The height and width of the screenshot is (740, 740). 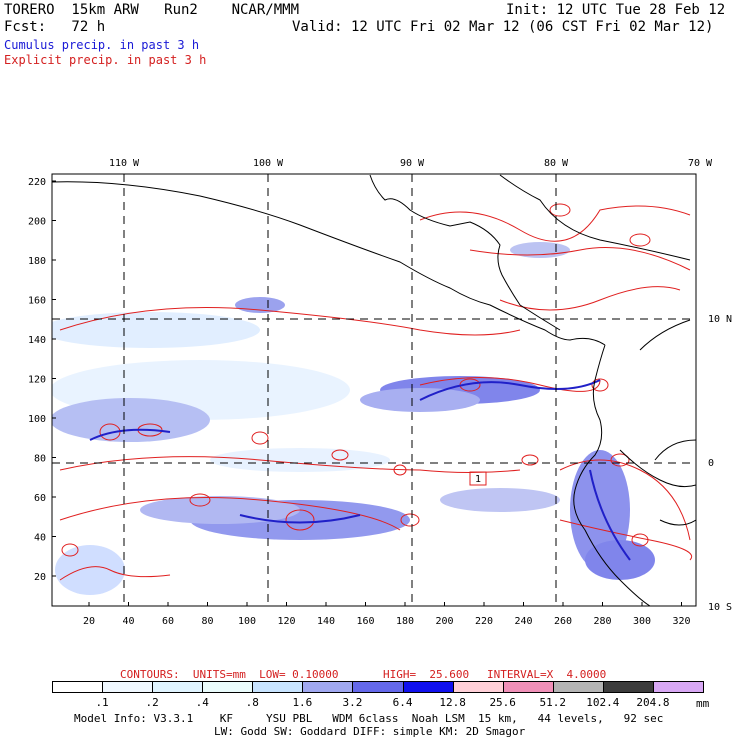 What do you see at coordinates (426, 674) in the screenshot?
I see `contour-high: HIGH= 25.600` at bounding box center [426, 674].